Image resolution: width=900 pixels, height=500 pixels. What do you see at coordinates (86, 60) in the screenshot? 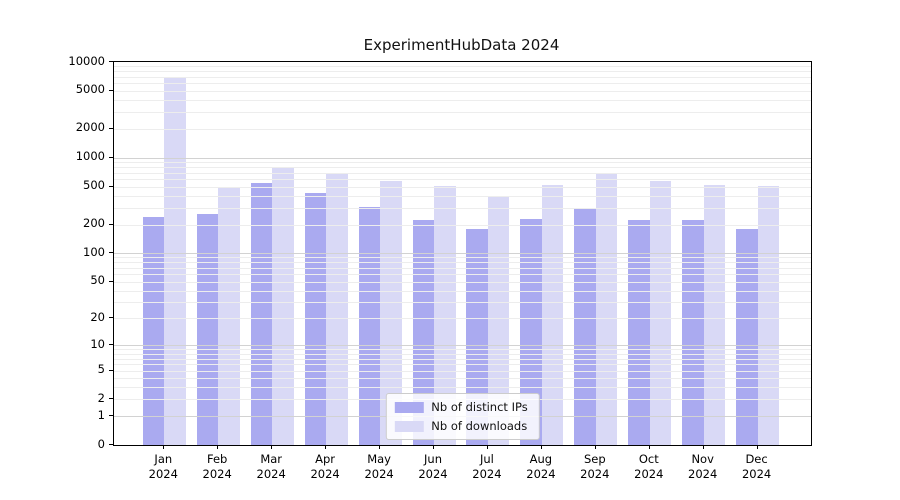
I see `y-axis-tick-label: 10000` at bounding box center [86, 60].